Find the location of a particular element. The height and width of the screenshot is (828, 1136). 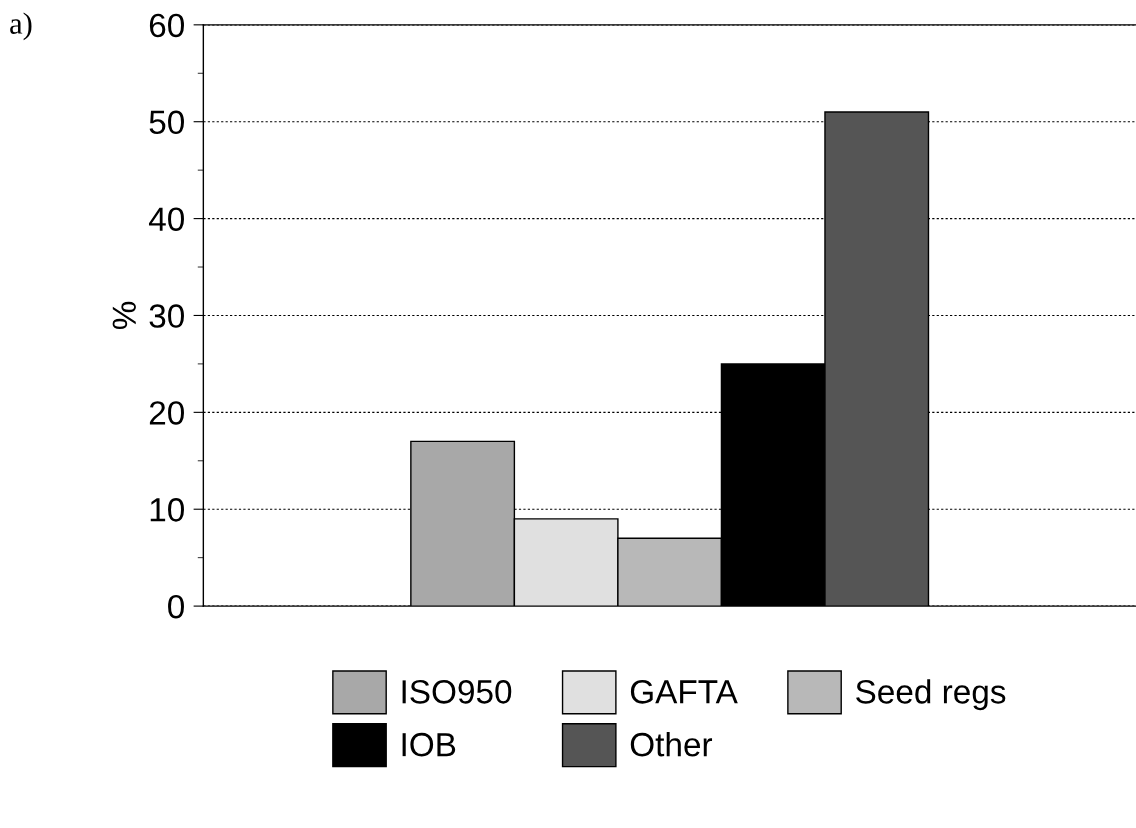

y-axis-title: % is located at coordinates (124, 315).